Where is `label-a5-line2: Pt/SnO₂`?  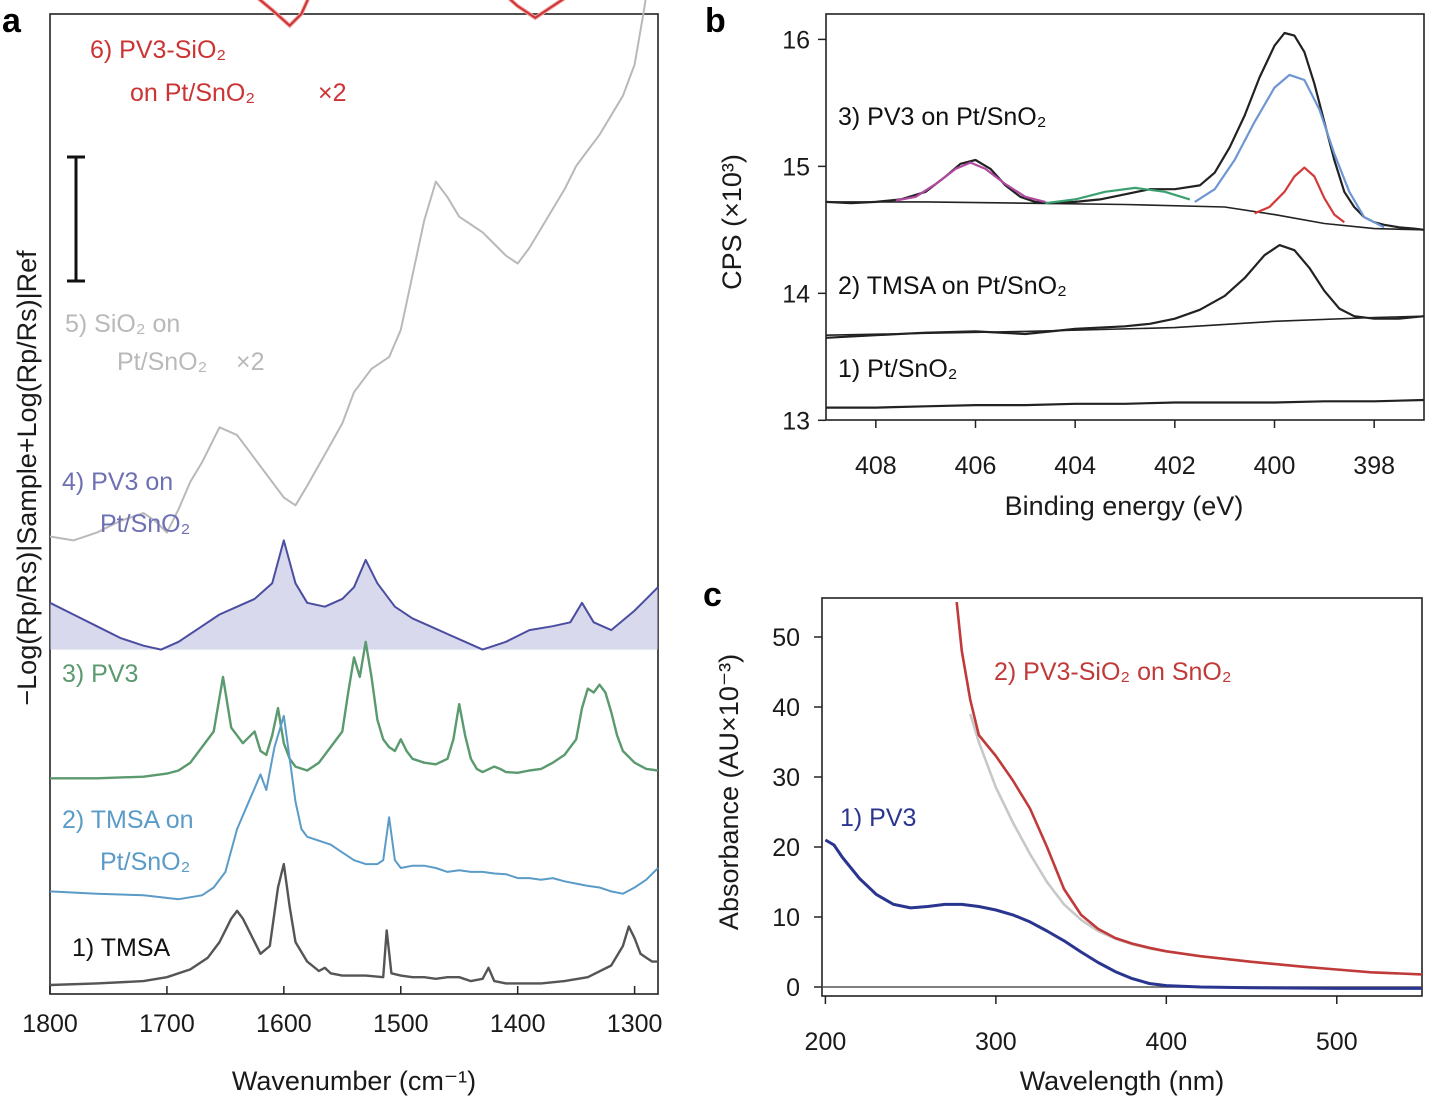
label-a5-line2: Pt/SnO₂ is located at coordinates (162, 362).